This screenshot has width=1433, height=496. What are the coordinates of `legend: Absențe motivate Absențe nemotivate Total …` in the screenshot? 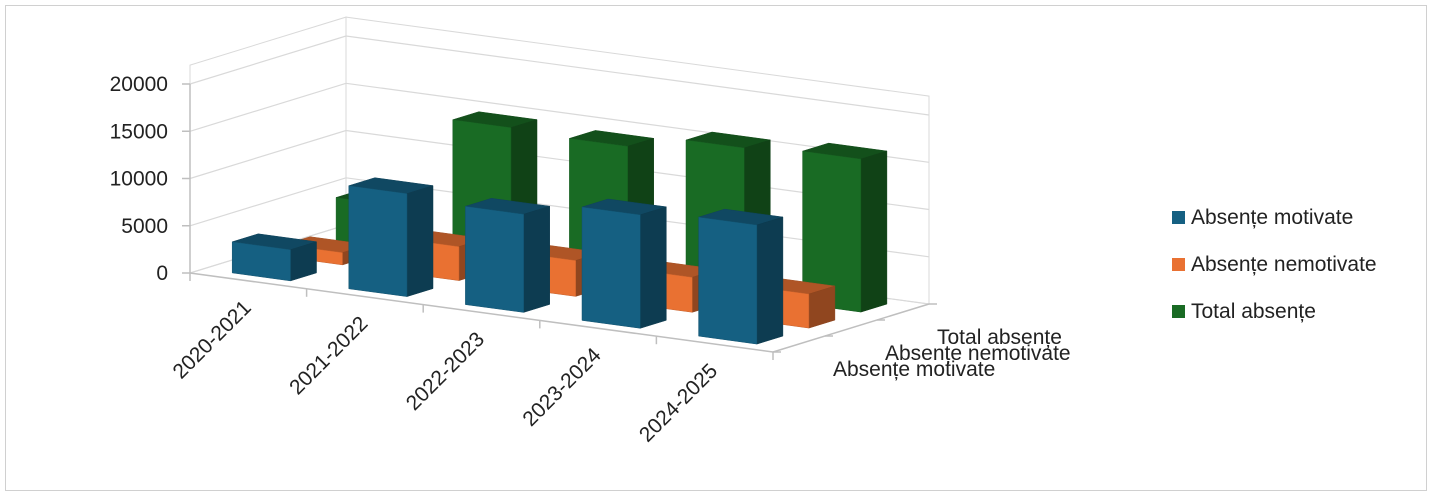 It's located at (1274, 264).